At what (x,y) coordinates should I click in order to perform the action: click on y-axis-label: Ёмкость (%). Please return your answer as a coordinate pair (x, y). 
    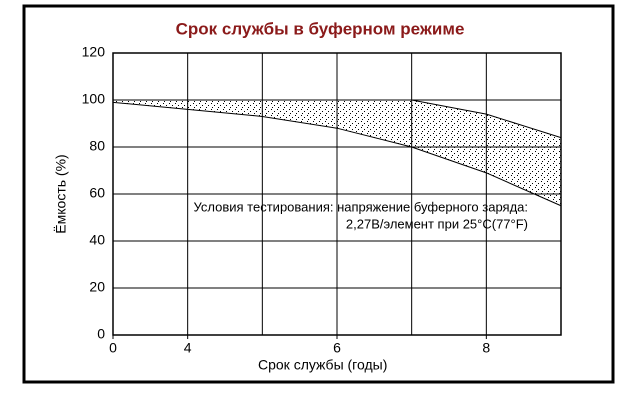
    Looking at the image, I should click on (61, 193).